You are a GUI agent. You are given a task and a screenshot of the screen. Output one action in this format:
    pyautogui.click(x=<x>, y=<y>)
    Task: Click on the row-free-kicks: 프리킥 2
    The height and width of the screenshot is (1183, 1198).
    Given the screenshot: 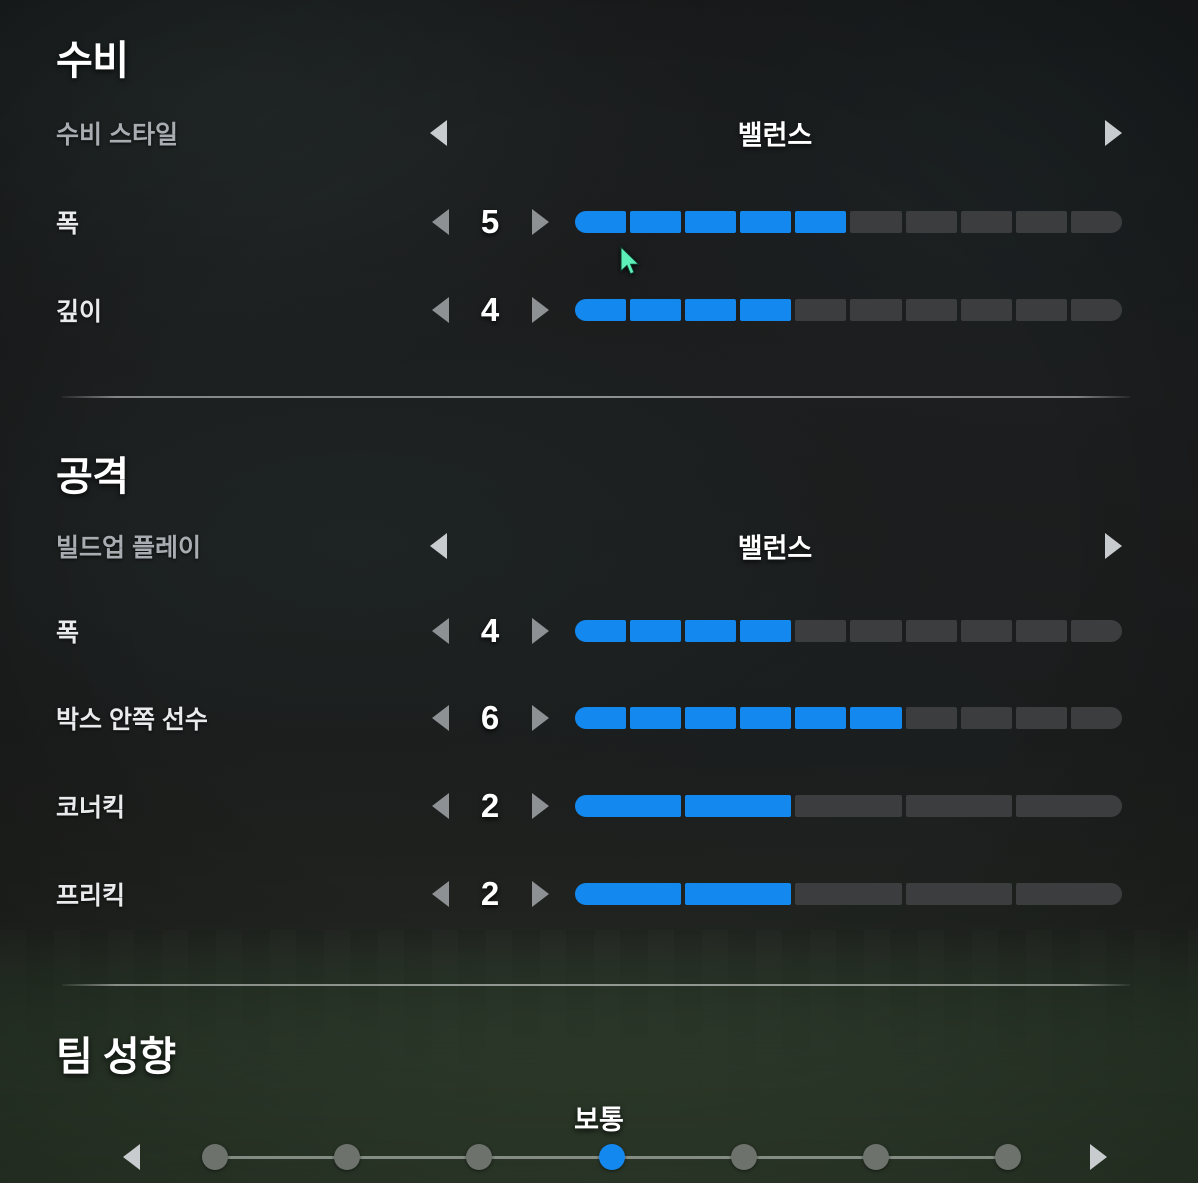 What is the action you would take?
    pyautogui.click(x=599, y=894)
    